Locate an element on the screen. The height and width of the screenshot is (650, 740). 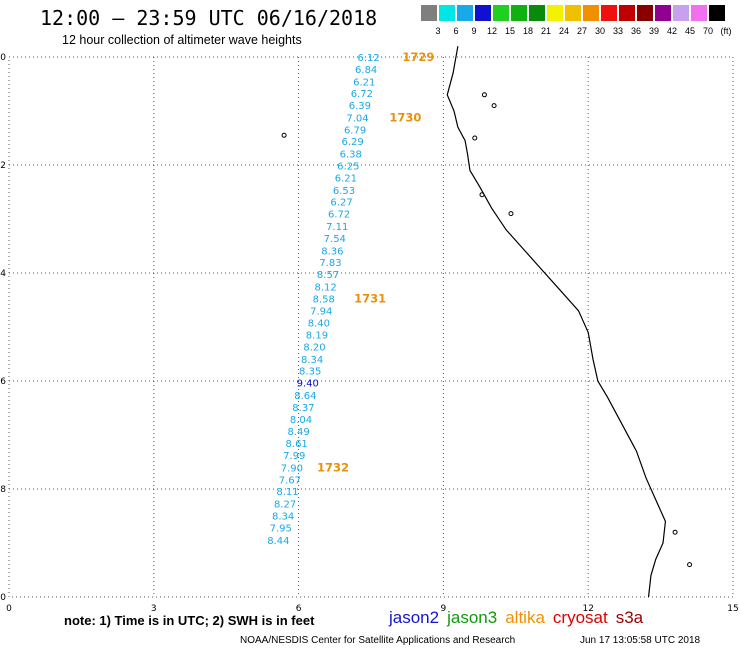
swh-value: 6.38 is located at coordinates (351, 155).